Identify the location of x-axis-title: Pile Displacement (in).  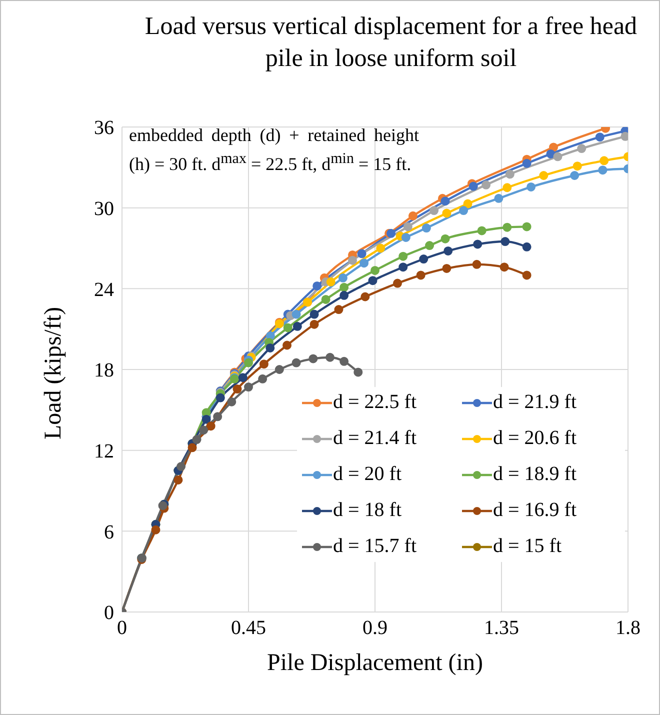
(375, 663).